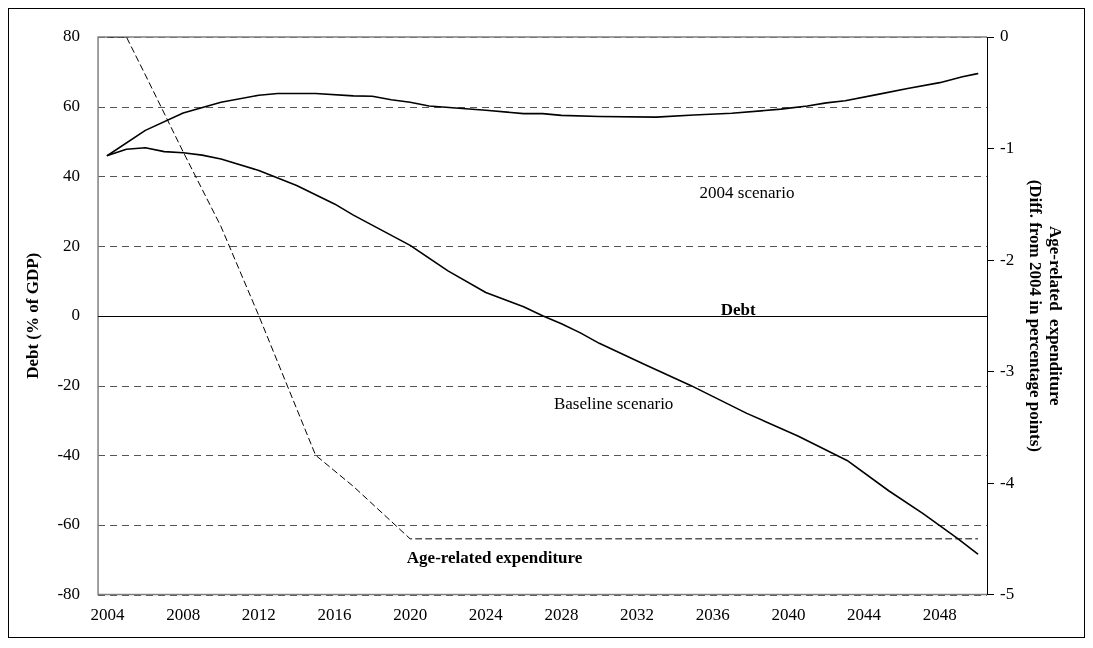 This screenshot has height=648, width=1093. I want to click on y2-tick-label: -3, so click(1007, 371).